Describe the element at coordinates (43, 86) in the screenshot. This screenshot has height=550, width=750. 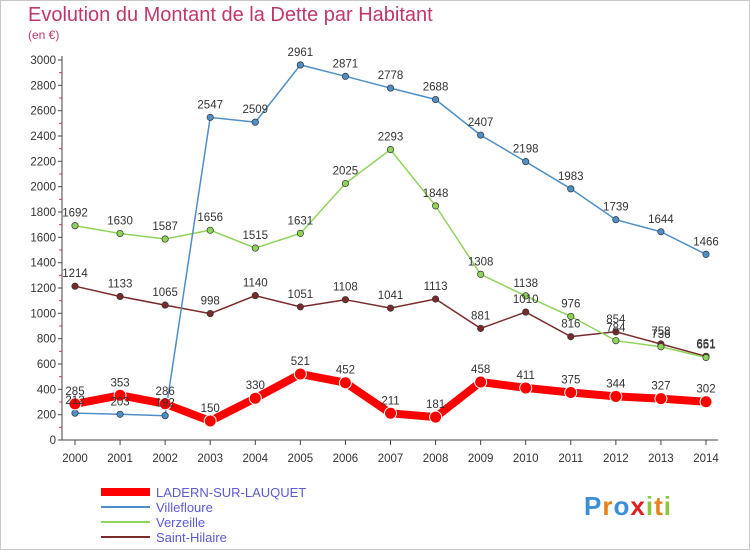
I see `y-tick-label: 2800` at that location.